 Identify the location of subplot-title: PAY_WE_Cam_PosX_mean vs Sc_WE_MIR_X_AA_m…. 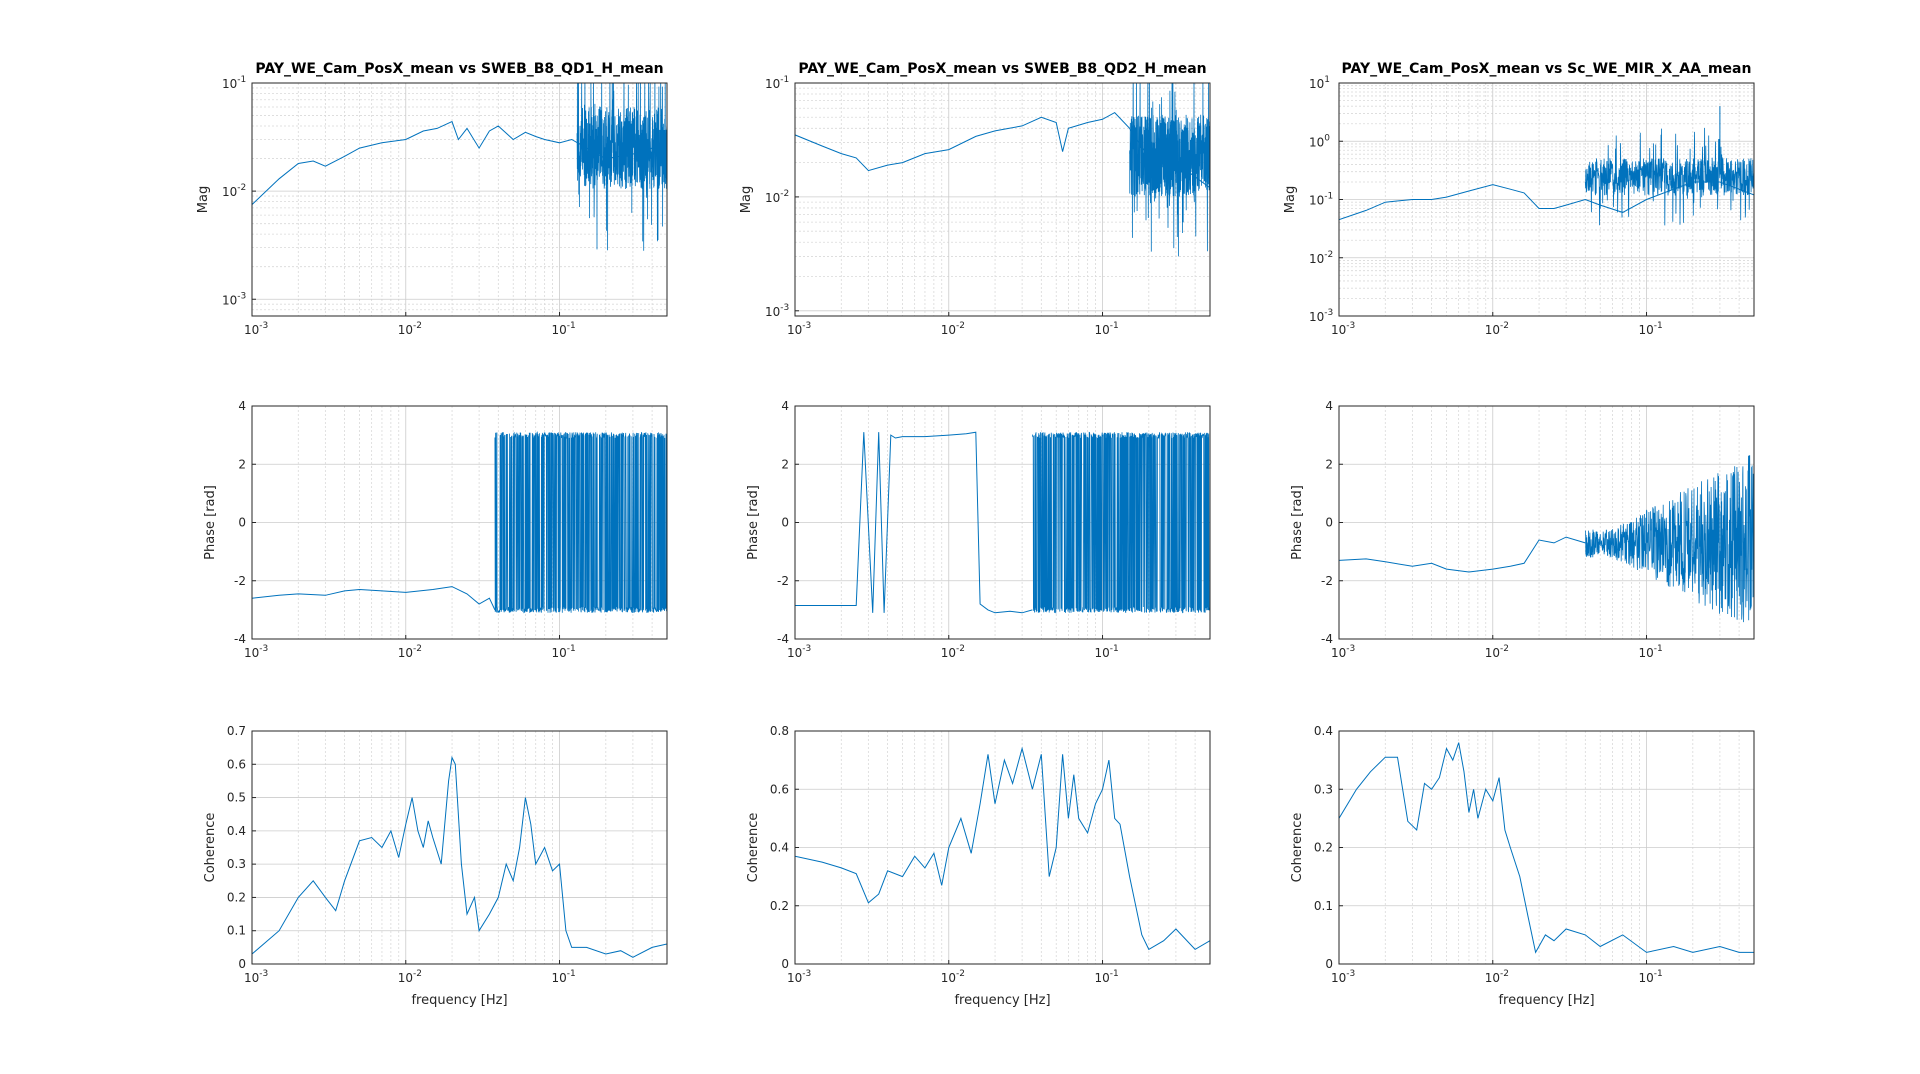
(1547, 69).